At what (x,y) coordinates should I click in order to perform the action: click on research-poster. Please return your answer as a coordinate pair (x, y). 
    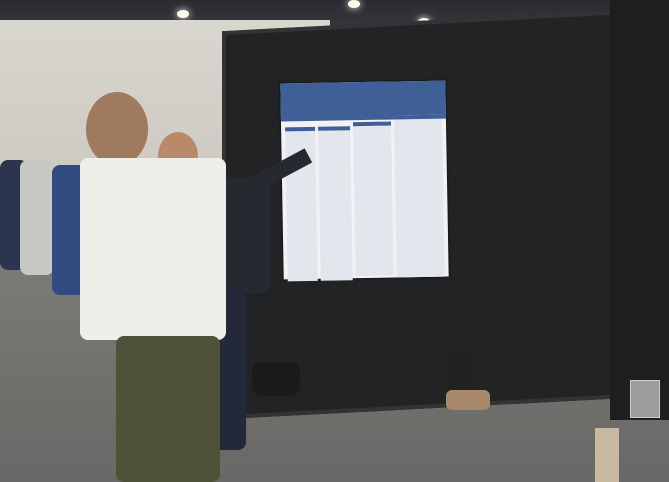
    Looking at the image, I should click on (364, 181).